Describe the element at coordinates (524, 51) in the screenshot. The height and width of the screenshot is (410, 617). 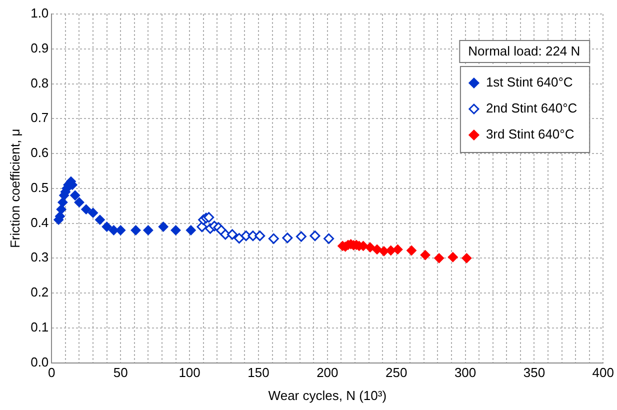
I see `annotation: Normal load: 224 N` at that location.